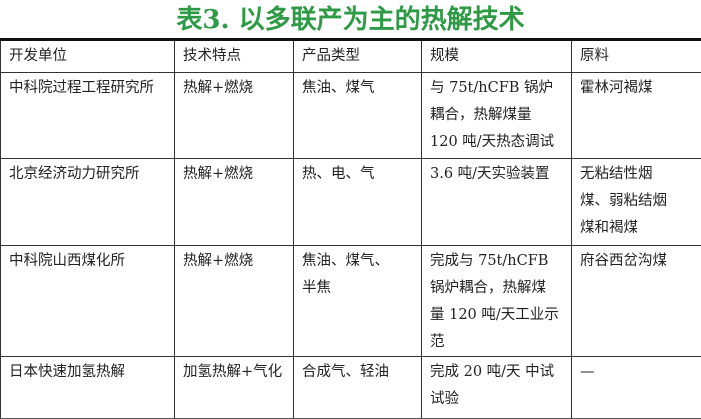 The image size is (701, 419). I want to click on cell-feedstock: 霍林河褐煤, so click(636, 115).